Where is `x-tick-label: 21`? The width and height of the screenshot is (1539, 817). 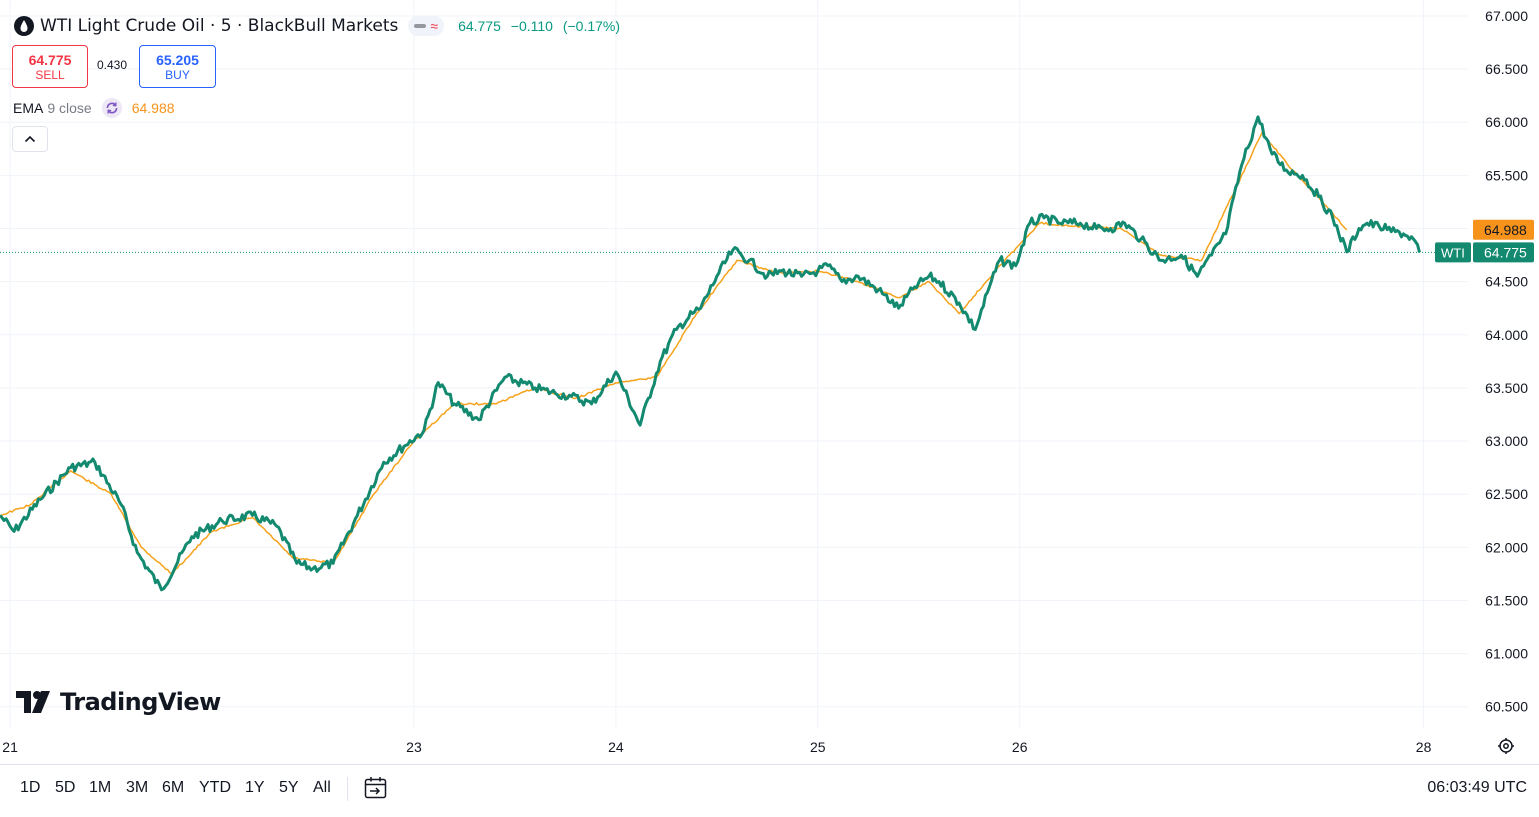 x-tick-label: 21 is located at coordinates (10, 747).